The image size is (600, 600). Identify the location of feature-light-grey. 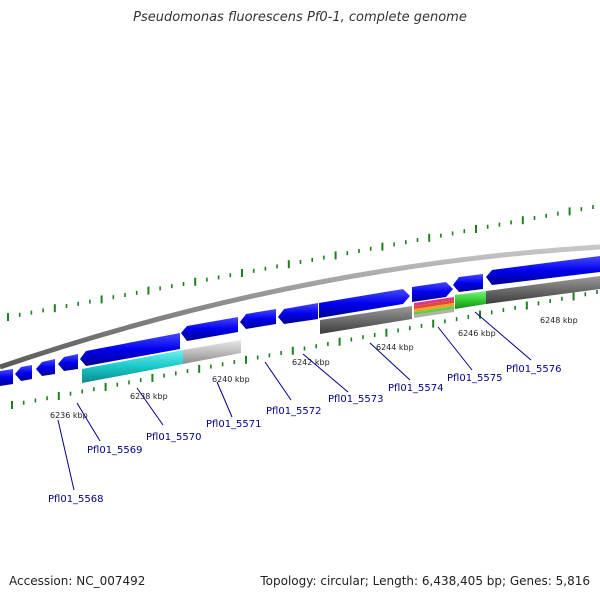
(212, 352).